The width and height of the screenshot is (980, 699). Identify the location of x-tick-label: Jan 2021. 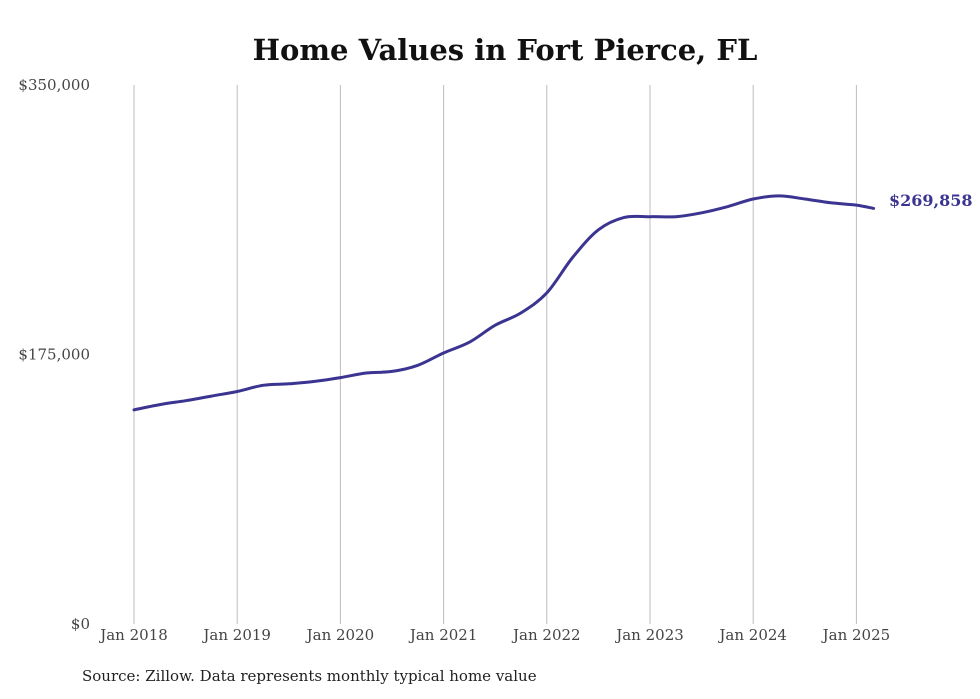
(443, 635).